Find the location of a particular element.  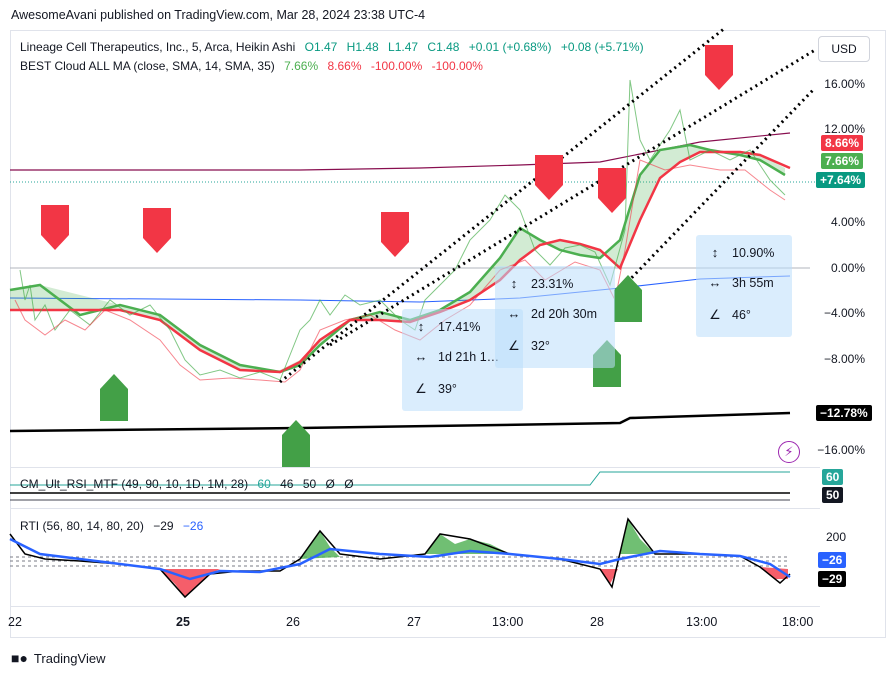

lightning-icon: ⚡ is located at coordinates (789, 452).